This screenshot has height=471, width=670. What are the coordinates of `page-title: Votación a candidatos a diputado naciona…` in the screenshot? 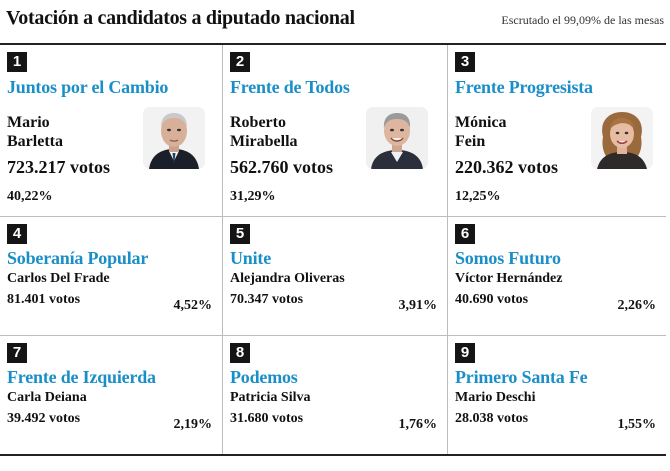 It's located at (180, 18).